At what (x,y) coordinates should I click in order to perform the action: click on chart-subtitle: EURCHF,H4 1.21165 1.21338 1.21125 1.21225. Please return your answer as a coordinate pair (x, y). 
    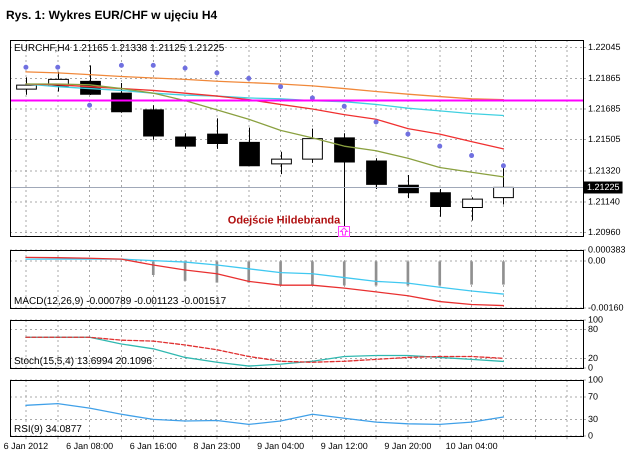
    Looking at the image, I should click on (119, 48).